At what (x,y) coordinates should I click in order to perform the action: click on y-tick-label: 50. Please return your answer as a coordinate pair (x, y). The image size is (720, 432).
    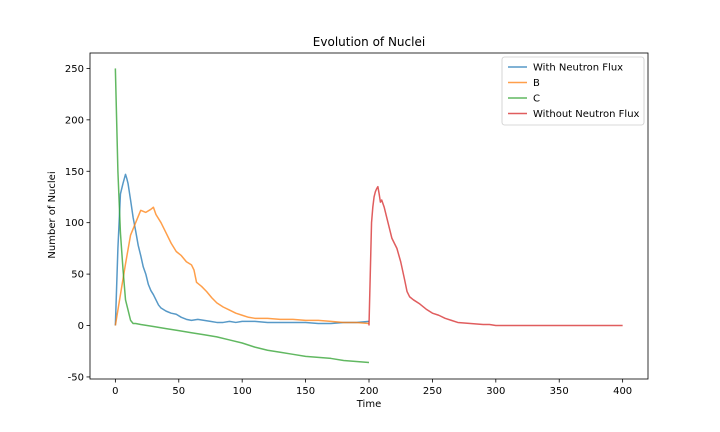
    Looking at the image, I should click on (77, 275).